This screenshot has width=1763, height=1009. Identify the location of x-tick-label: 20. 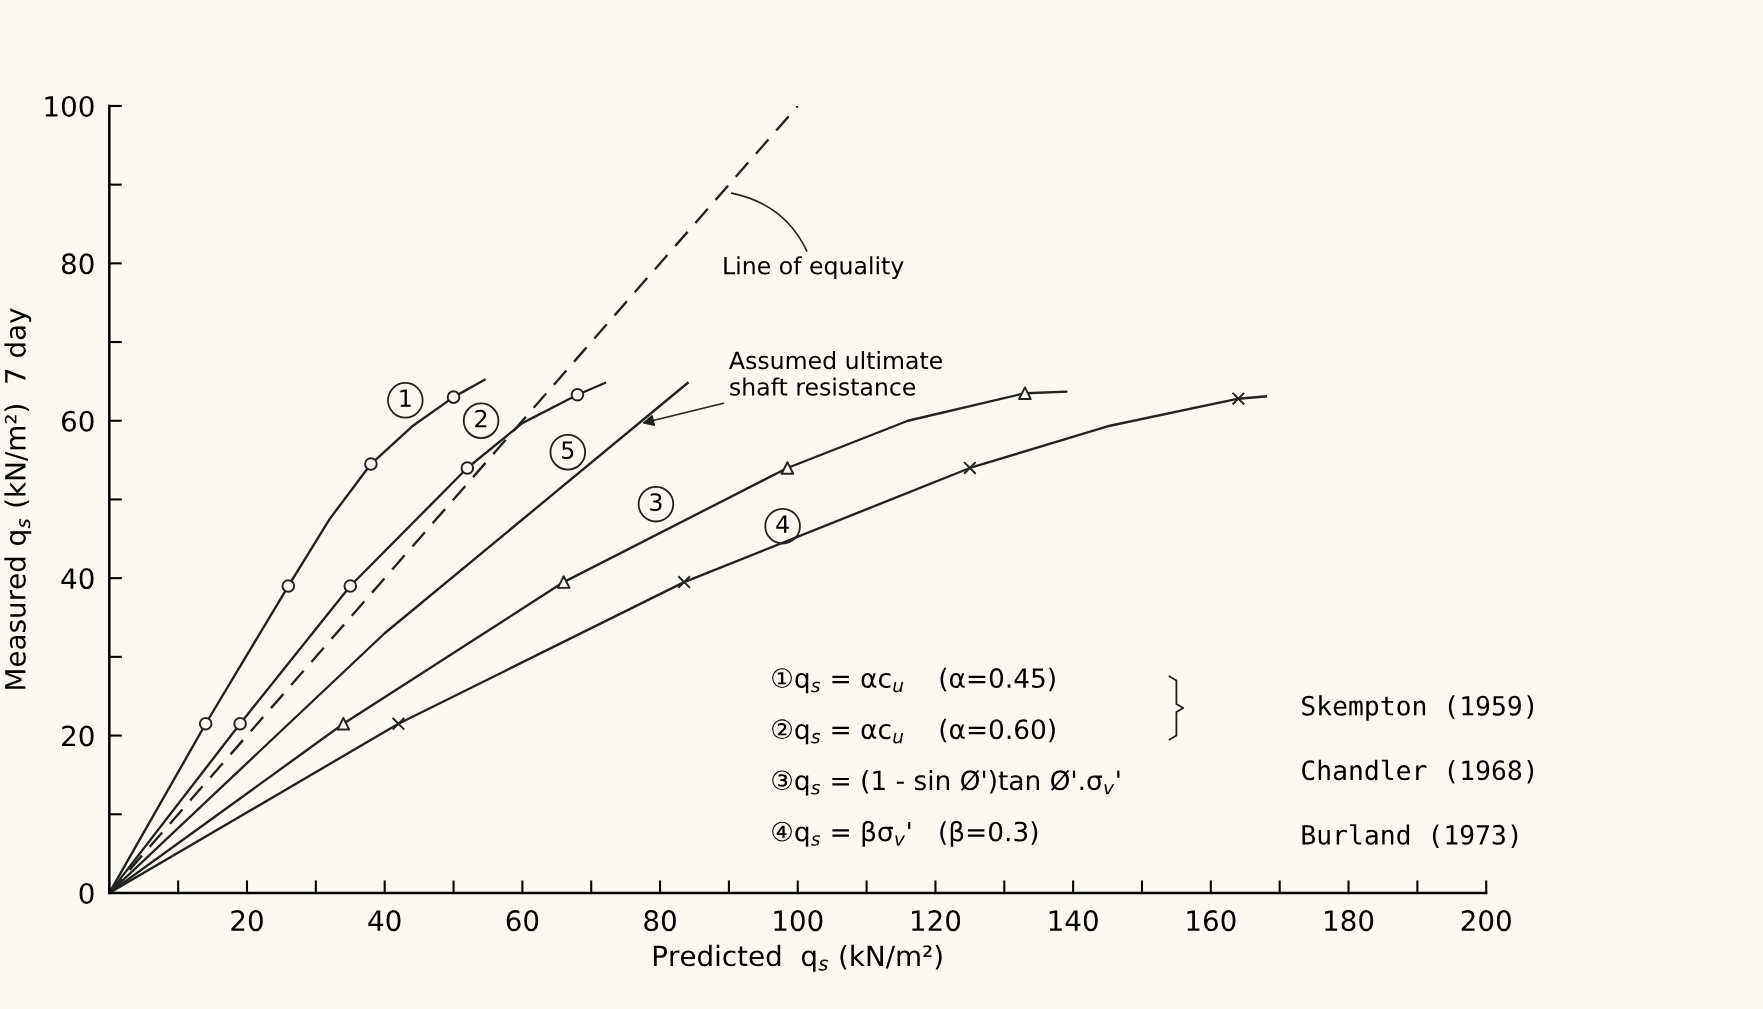
(247, 921).